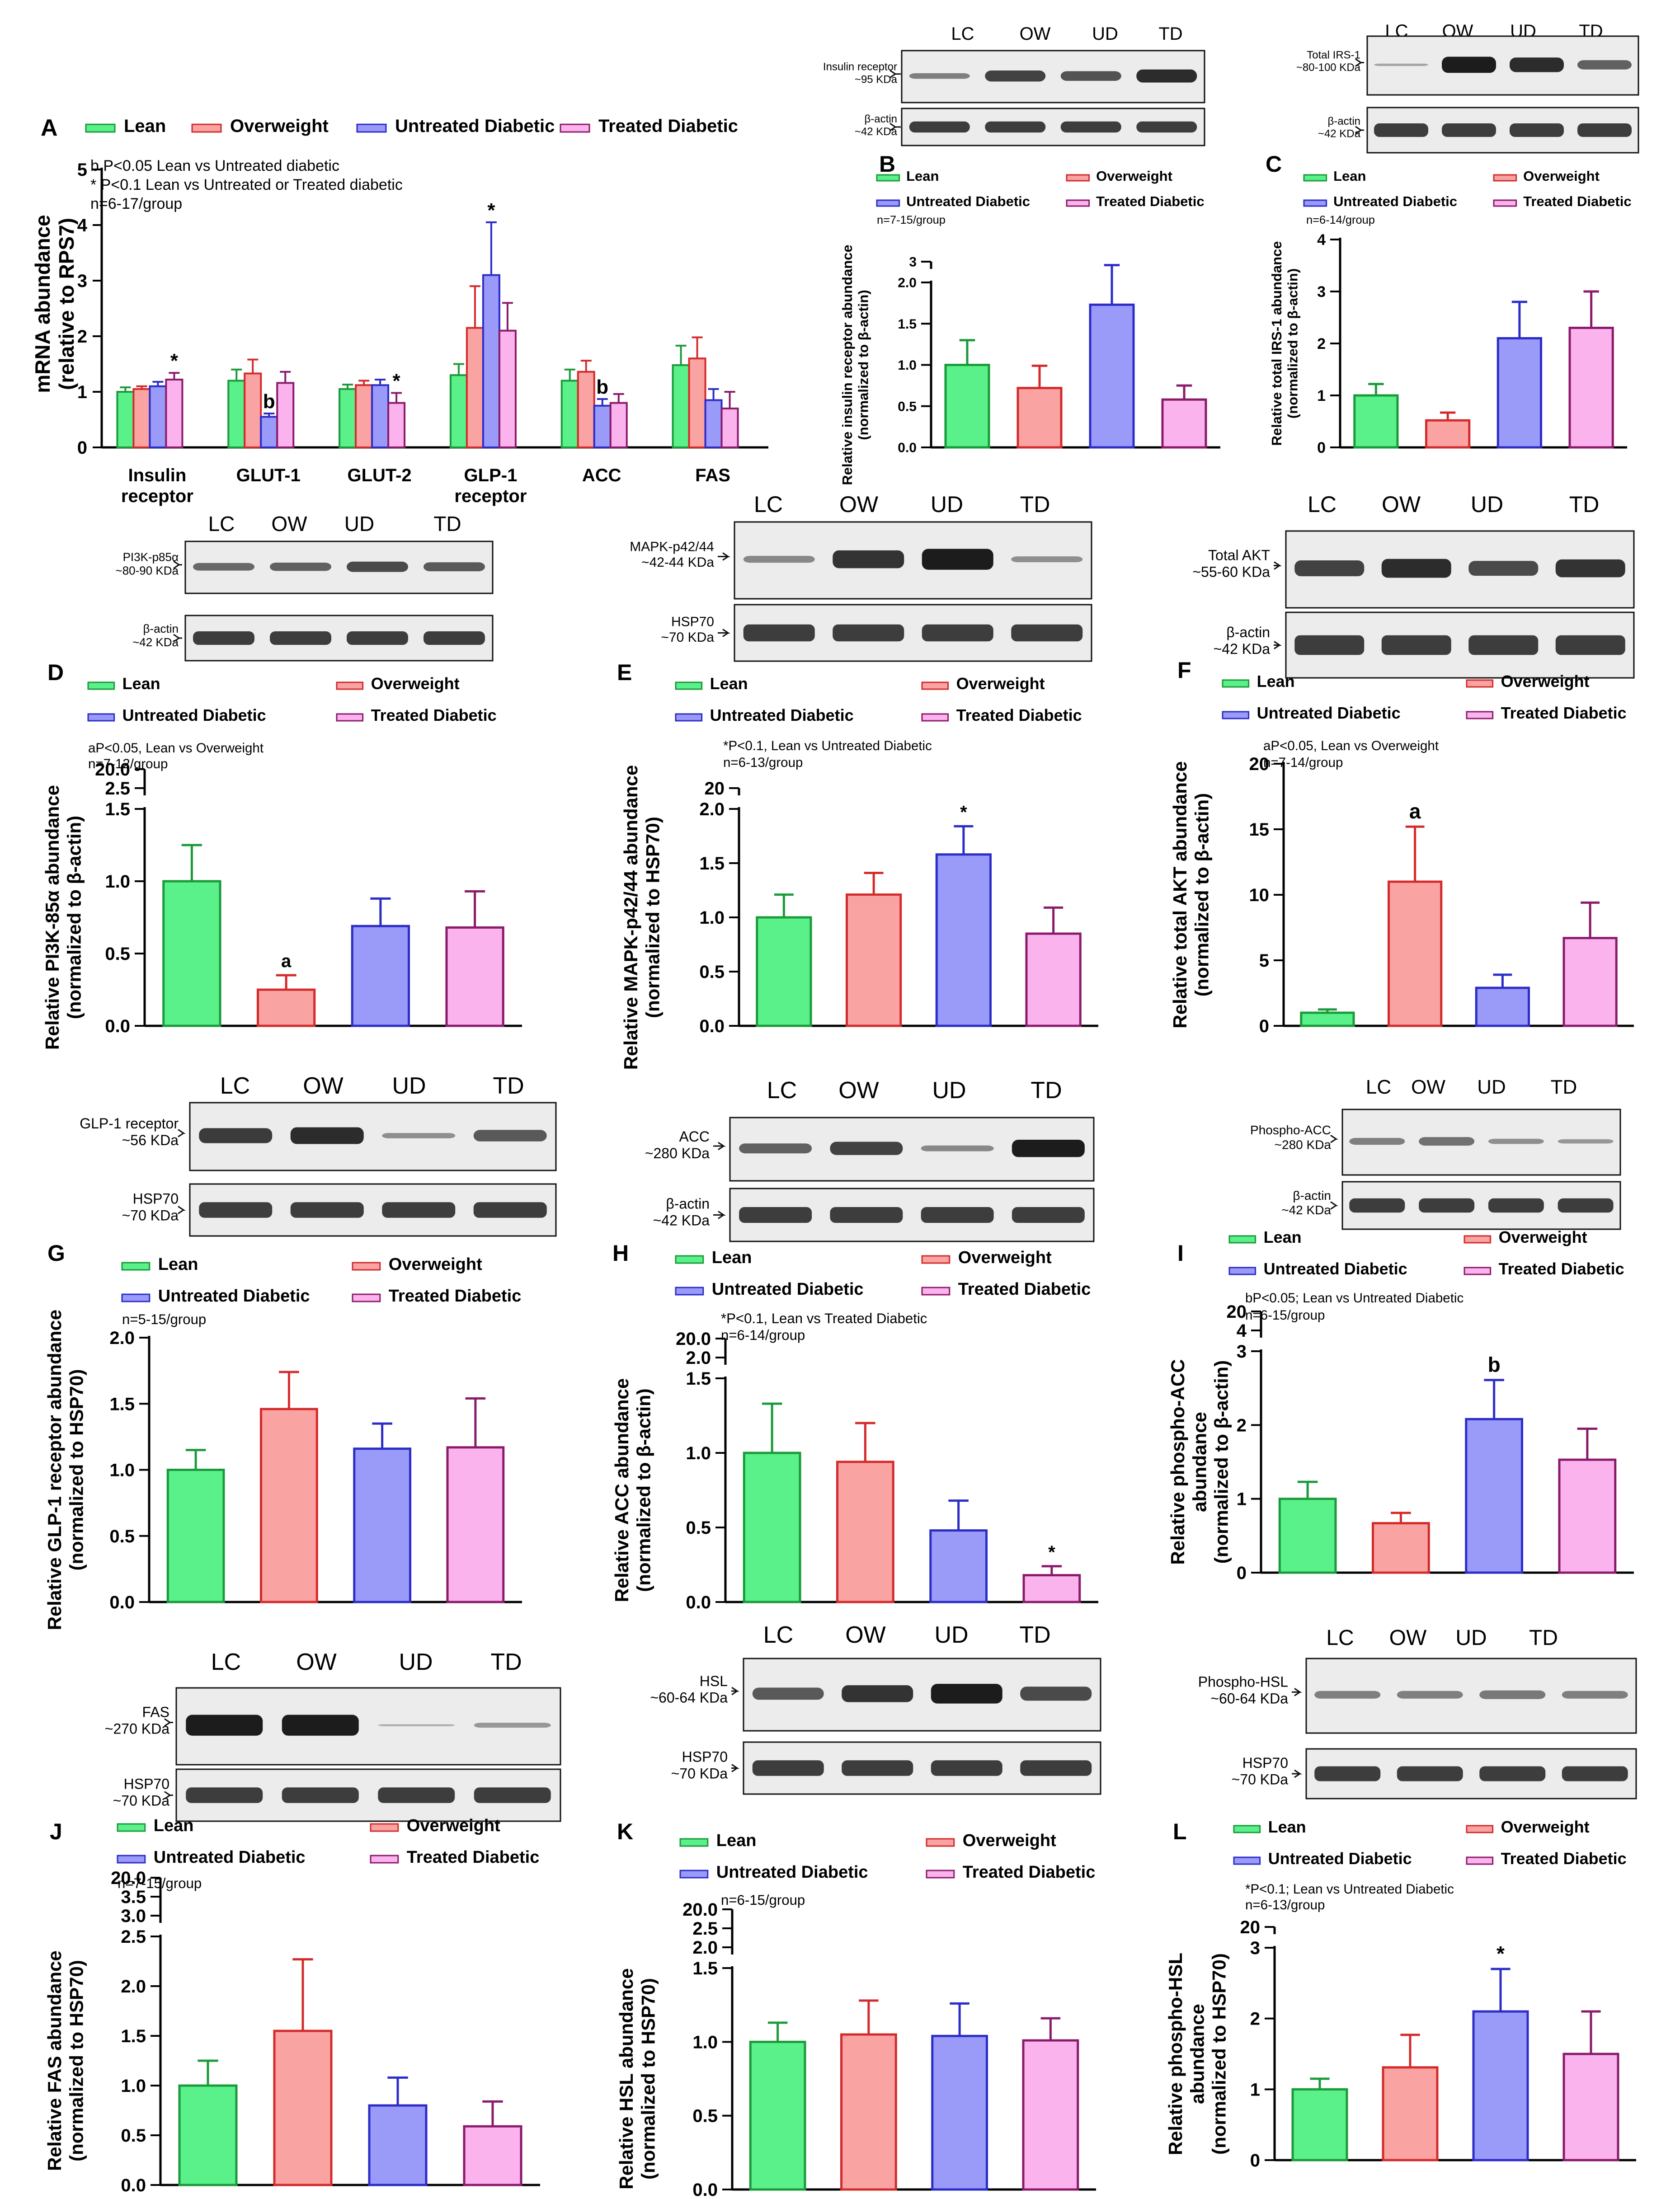 Image resolution: width=1680 pixels, height=2199 pixels. Describe the element at coordinates (182, 1210) in the screenshot. I see `blot-G-bottom-arrow` at that location.